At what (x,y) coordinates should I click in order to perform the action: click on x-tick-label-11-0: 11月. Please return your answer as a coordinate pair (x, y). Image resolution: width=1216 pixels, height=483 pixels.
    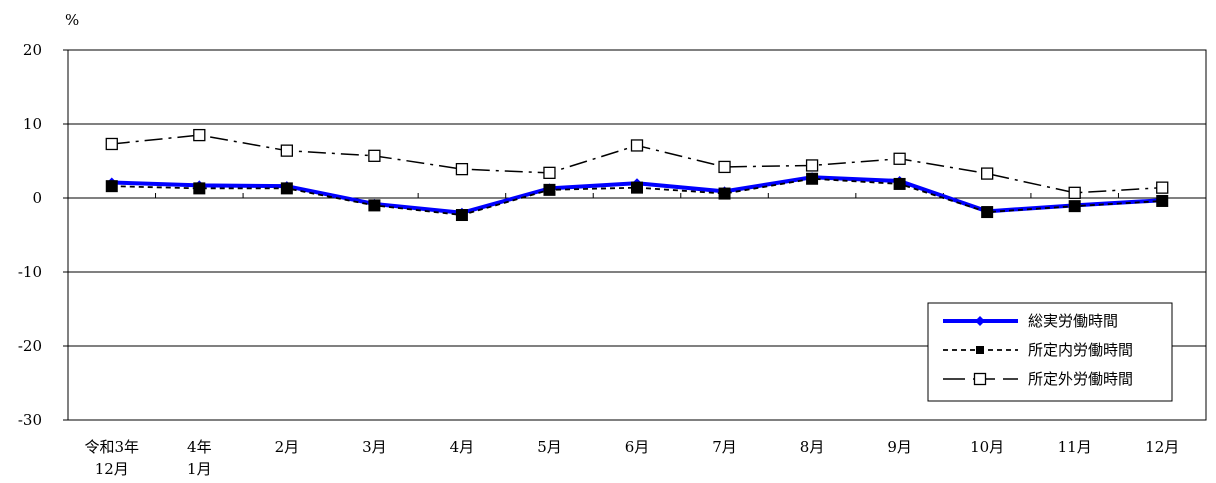
    Looking at the image, I should click on (1075, 447).